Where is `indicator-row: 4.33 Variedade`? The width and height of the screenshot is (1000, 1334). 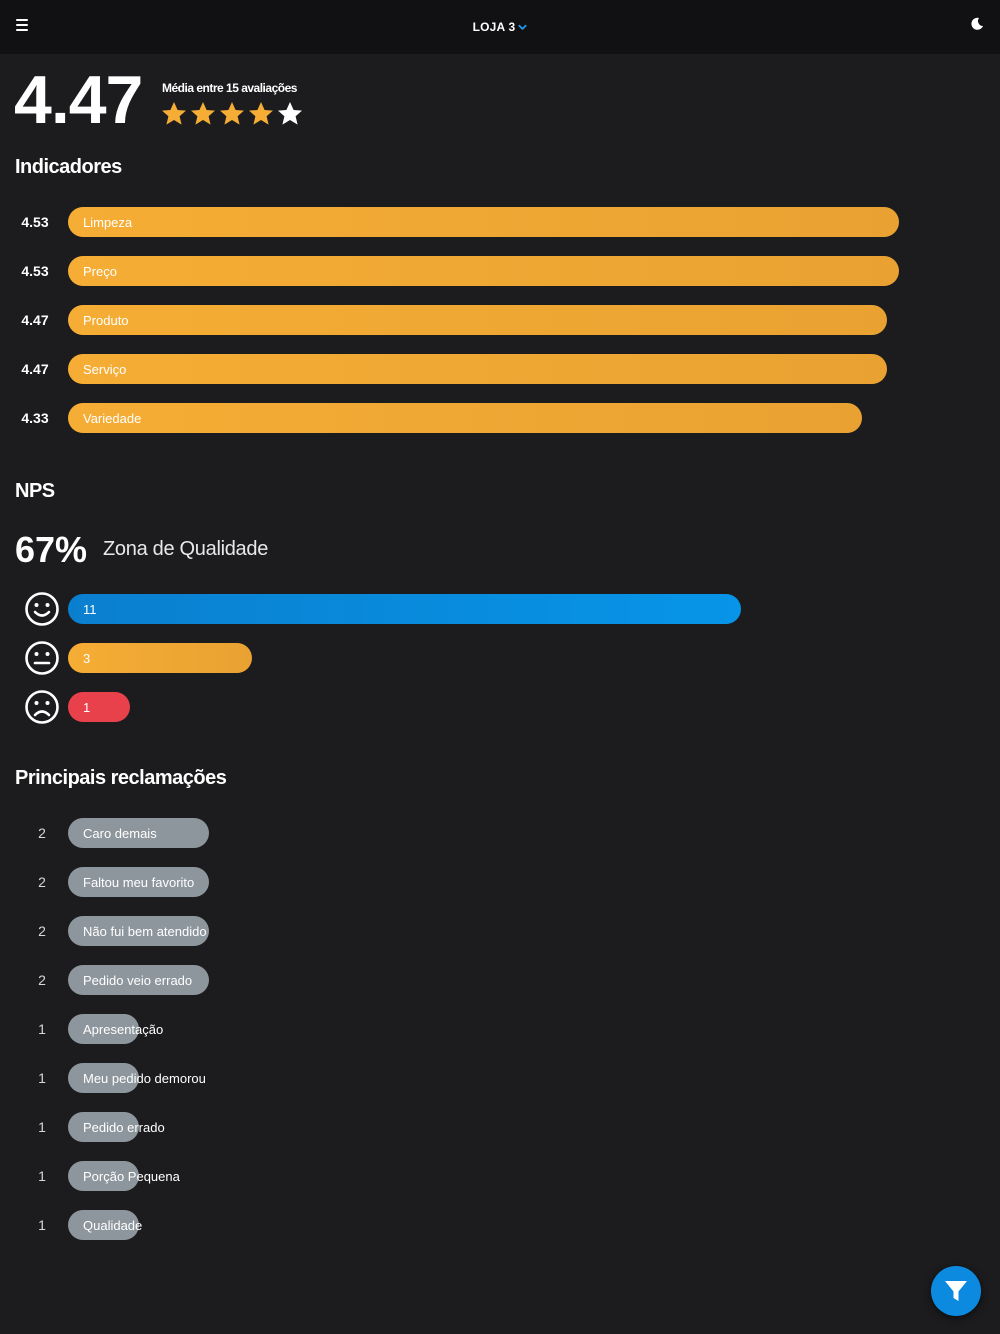 indicator-row: 4.33 Variedade is located at coordinates (500, 418).